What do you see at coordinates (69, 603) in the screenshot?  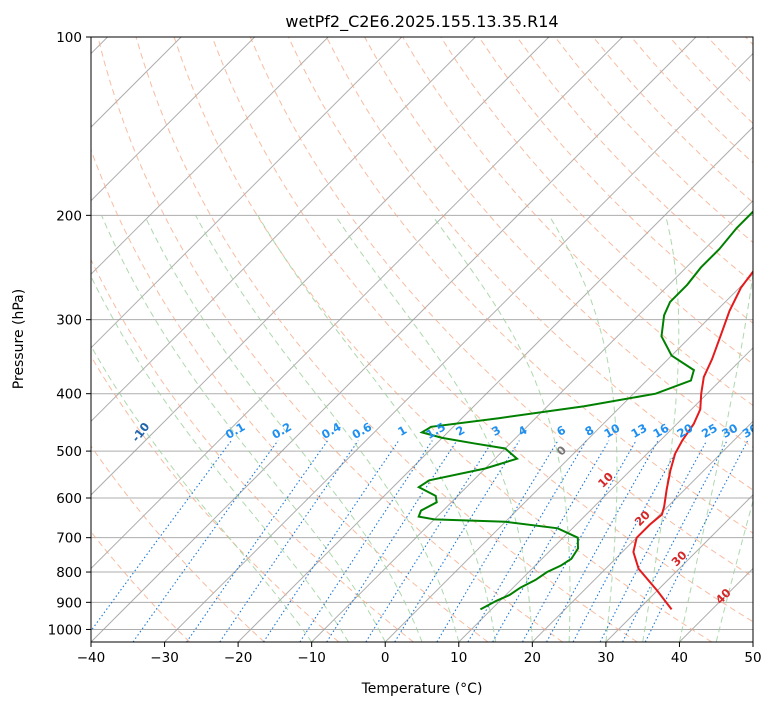 I see `y-tick-label: 900` at bounding box center [69, 603].